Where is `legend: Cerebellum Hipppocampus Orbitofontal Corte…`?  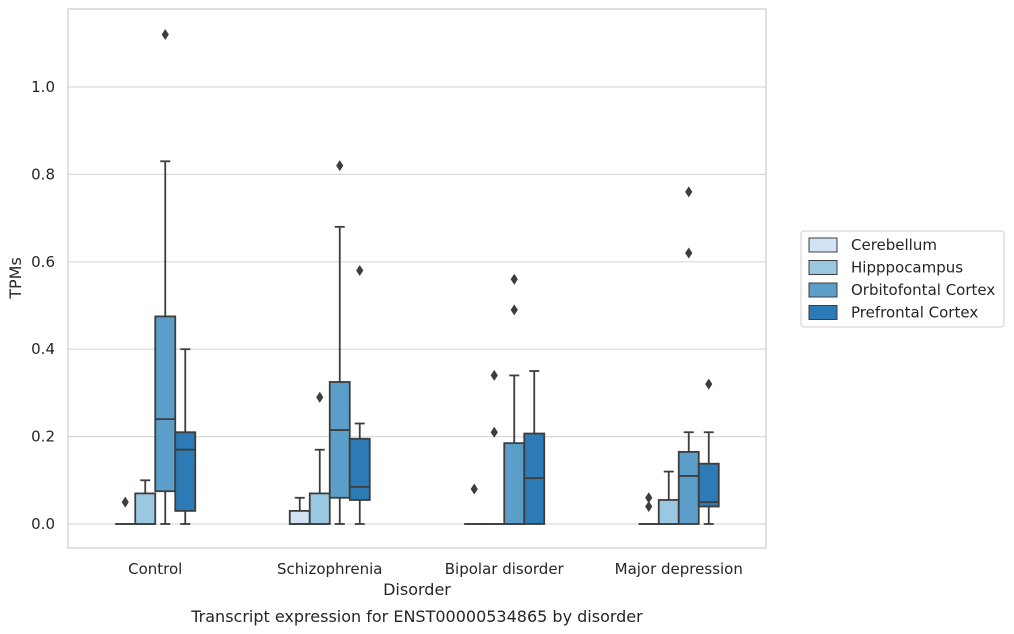
legend: Cerebellum Hipppocampus Orbitofontal Corte… is located at coordinates (902, 279).